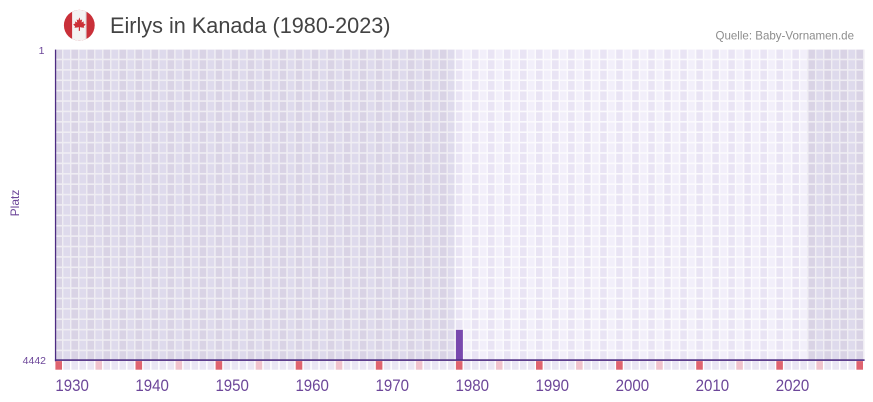 This screenshot has width=873, height=402. What do you see at coordinates (250, 25) in the screenshot?
I see `svg-text: Eirlys in Kanada (1980-2023)` at bounding box center [250, 25].